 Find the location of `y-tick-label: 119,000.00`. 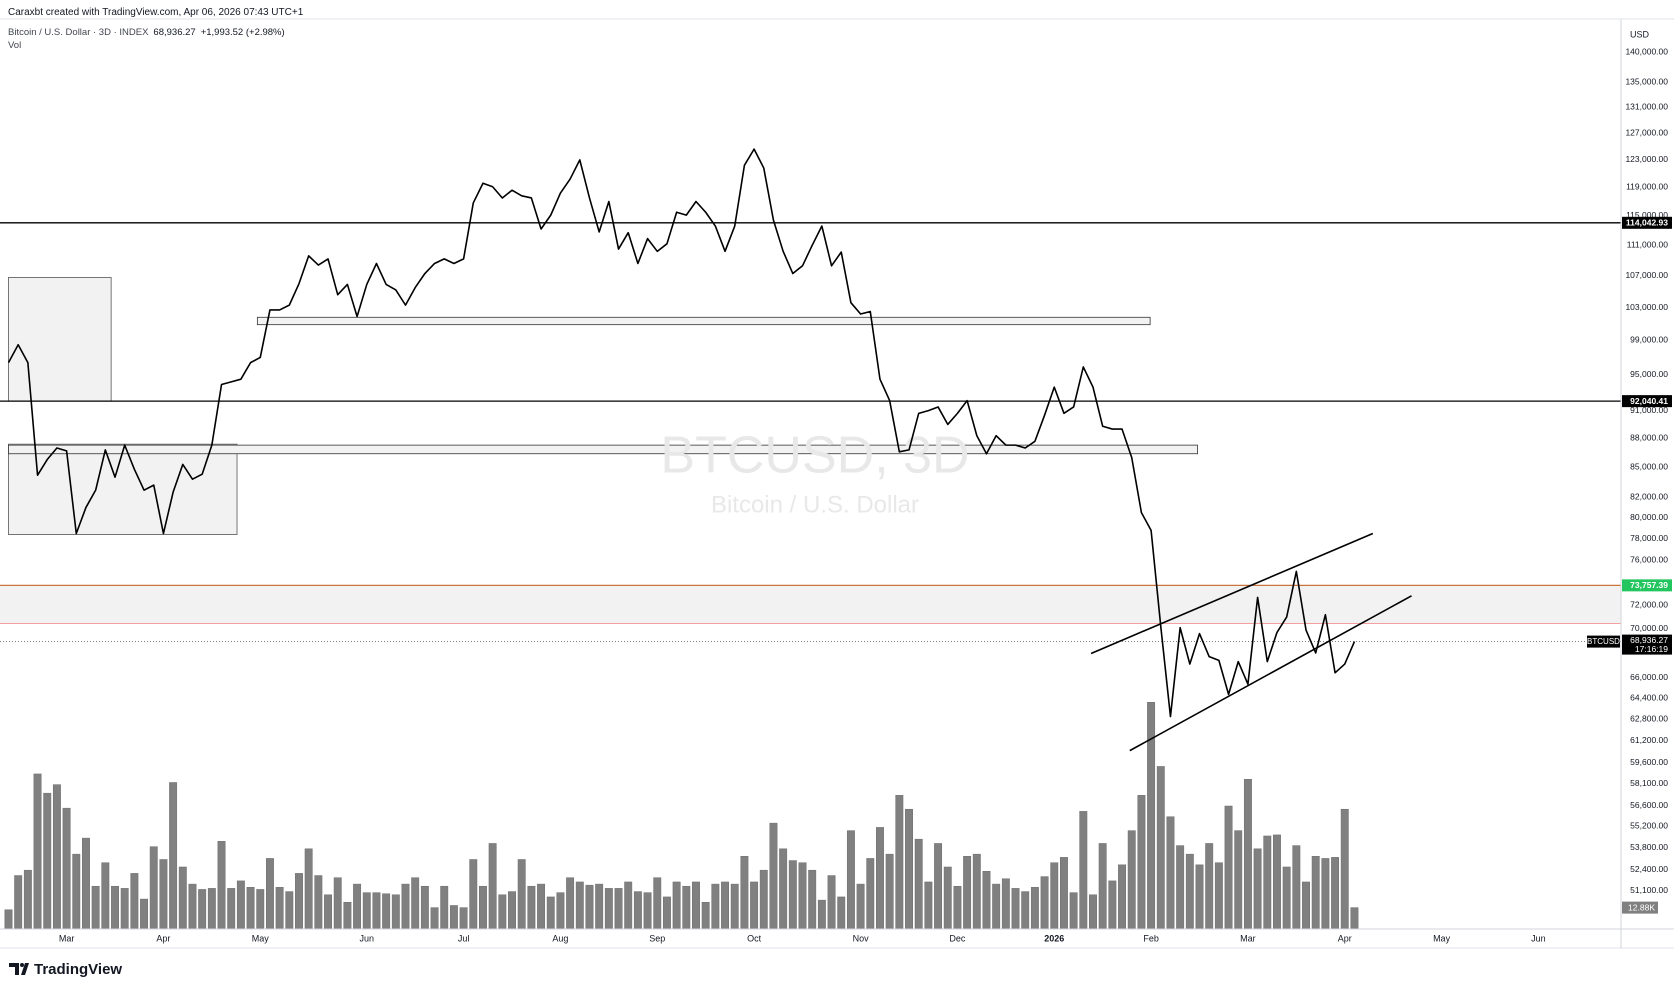

y-tick-label: 119,000.00 is located at coordinates (1647, 187).